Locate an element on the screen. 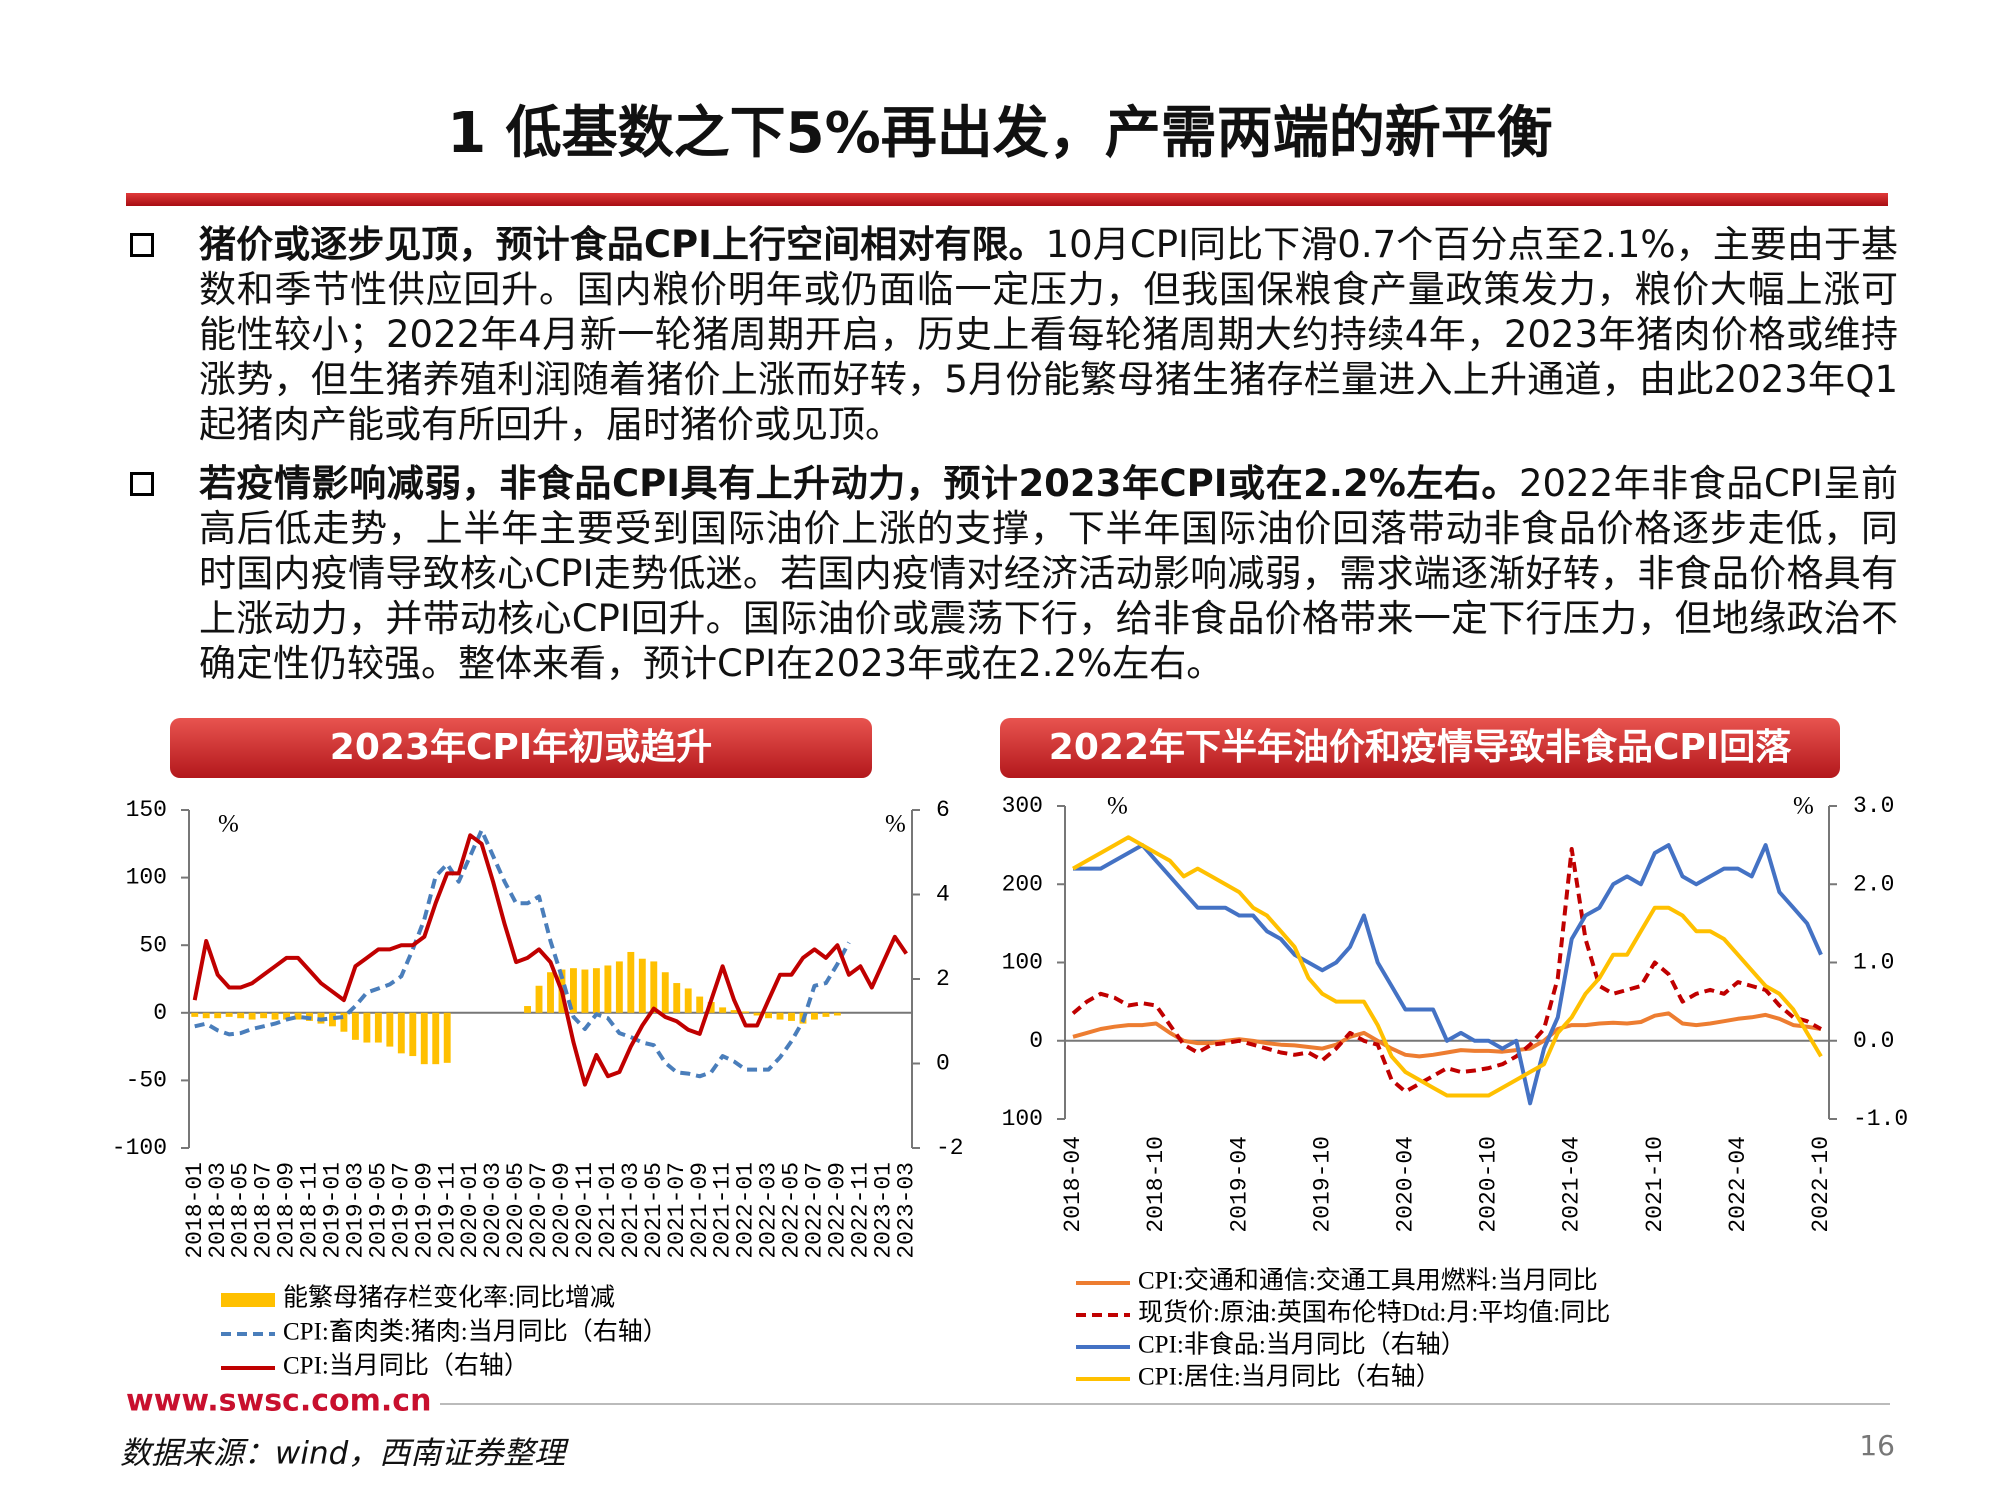  x-tick-label: 2023-01 is located at coordinates (883, 1210).